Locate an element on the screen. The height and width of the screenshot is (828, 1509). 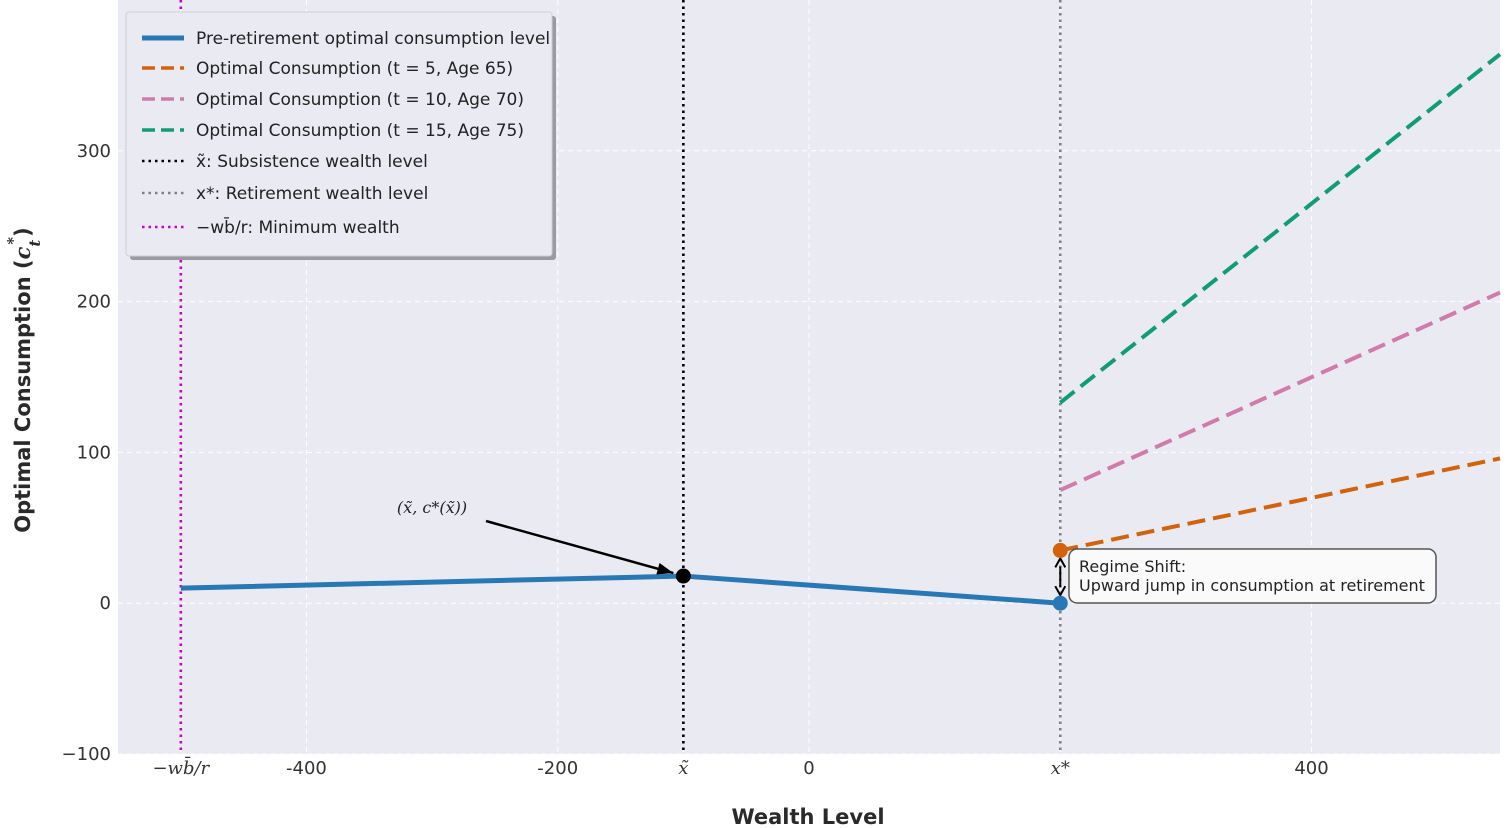
legend-label: −wb̄/r: Minimum wealth is located at coordinates (298, 227).